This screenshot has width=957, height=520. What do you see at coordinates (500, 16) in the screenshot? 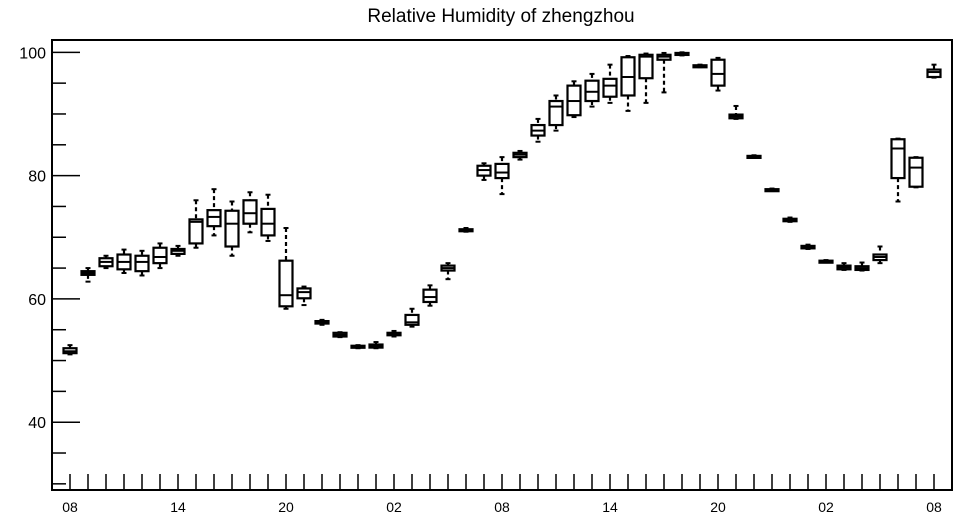
I see `chart-title: Relative Humidity of zhengzhou` at bounding box center [500, 16].